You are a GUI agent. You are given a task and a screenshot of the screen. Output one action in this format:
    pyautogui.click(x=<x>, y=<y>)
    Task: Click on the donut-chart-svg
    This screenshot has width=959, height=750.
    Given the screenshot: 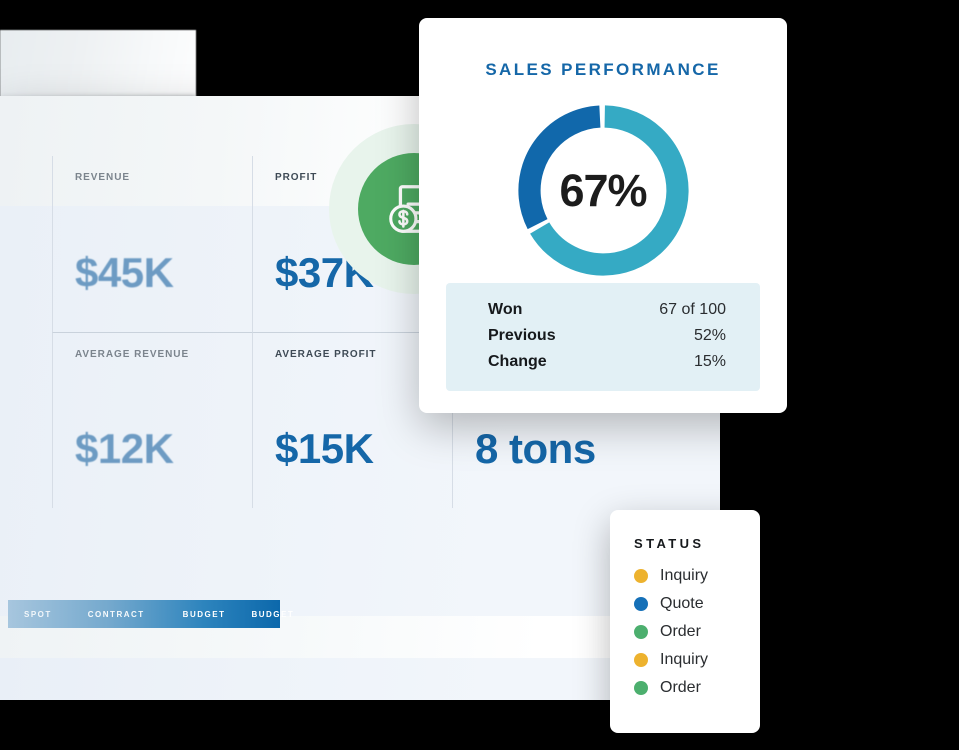 What is the action you would take?
    pyautogui.click(x=603, y=190)
    